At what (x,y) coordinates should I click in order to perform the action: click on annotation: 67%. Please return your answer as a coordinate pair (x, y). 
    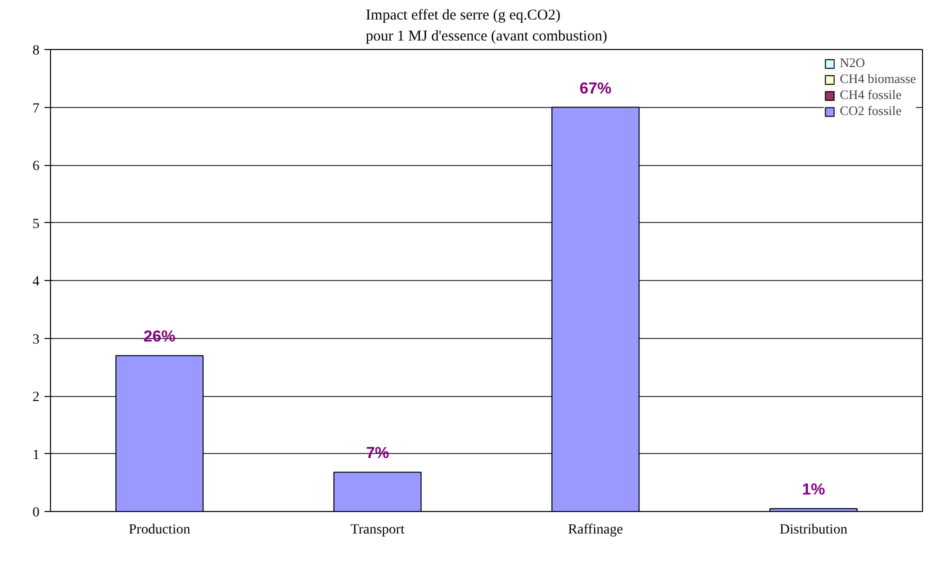
    Looking at the image, I should click on (595, 89).